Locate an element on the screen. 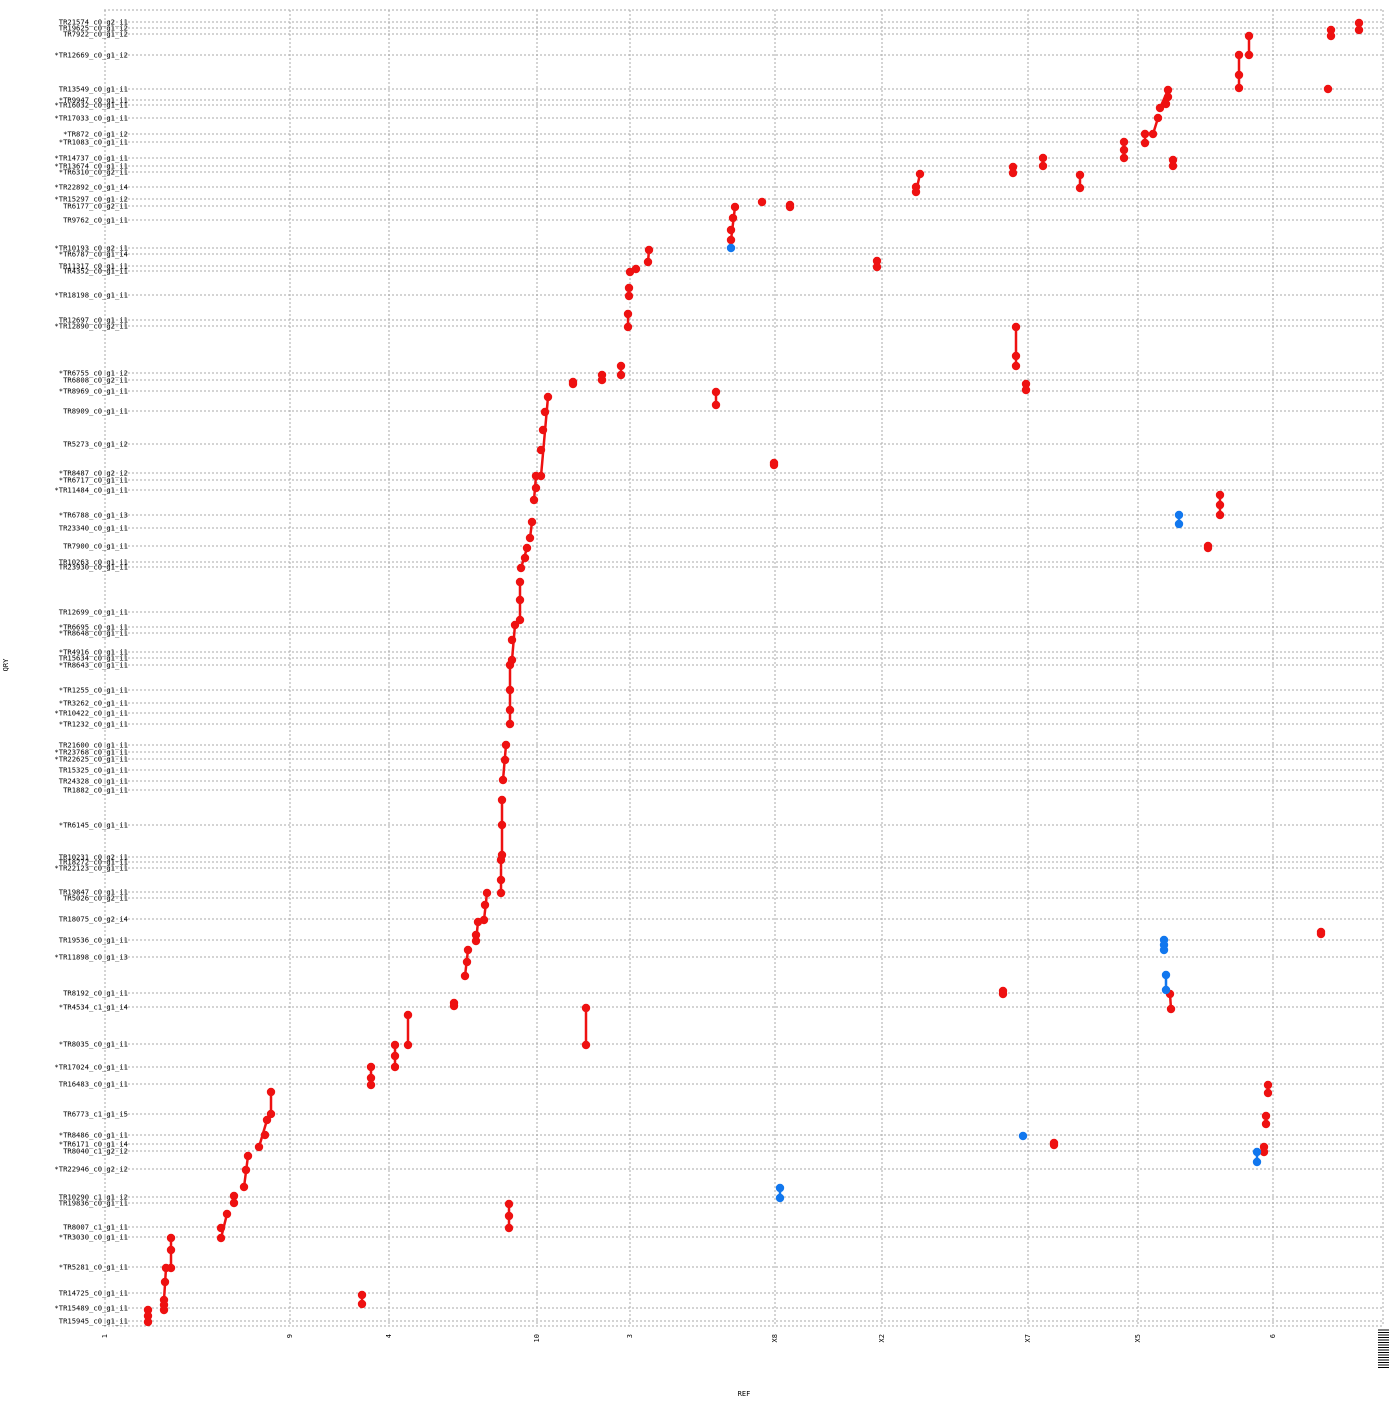 Image resolution: width=1400 pixels, height=1405 pixels. y-tick-label: *TR12890_c0_g2_i1 is located at coordinates (91, 326).